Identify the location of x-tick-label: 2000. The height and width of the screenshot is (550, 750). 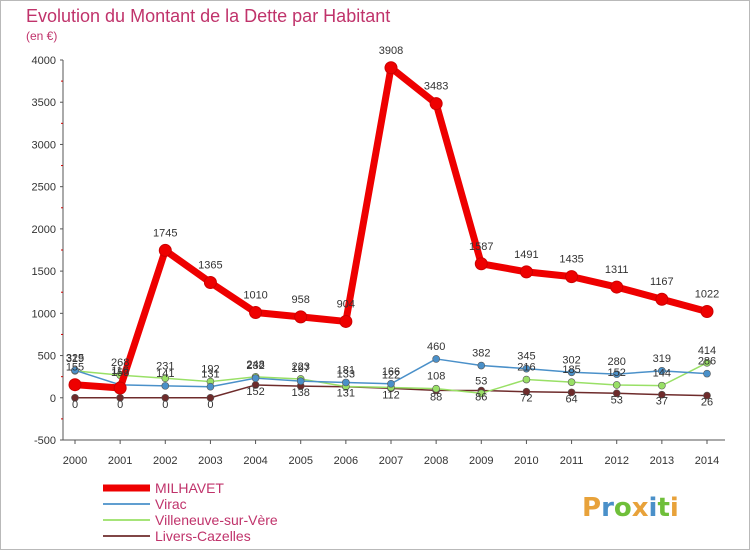
(75, 461).